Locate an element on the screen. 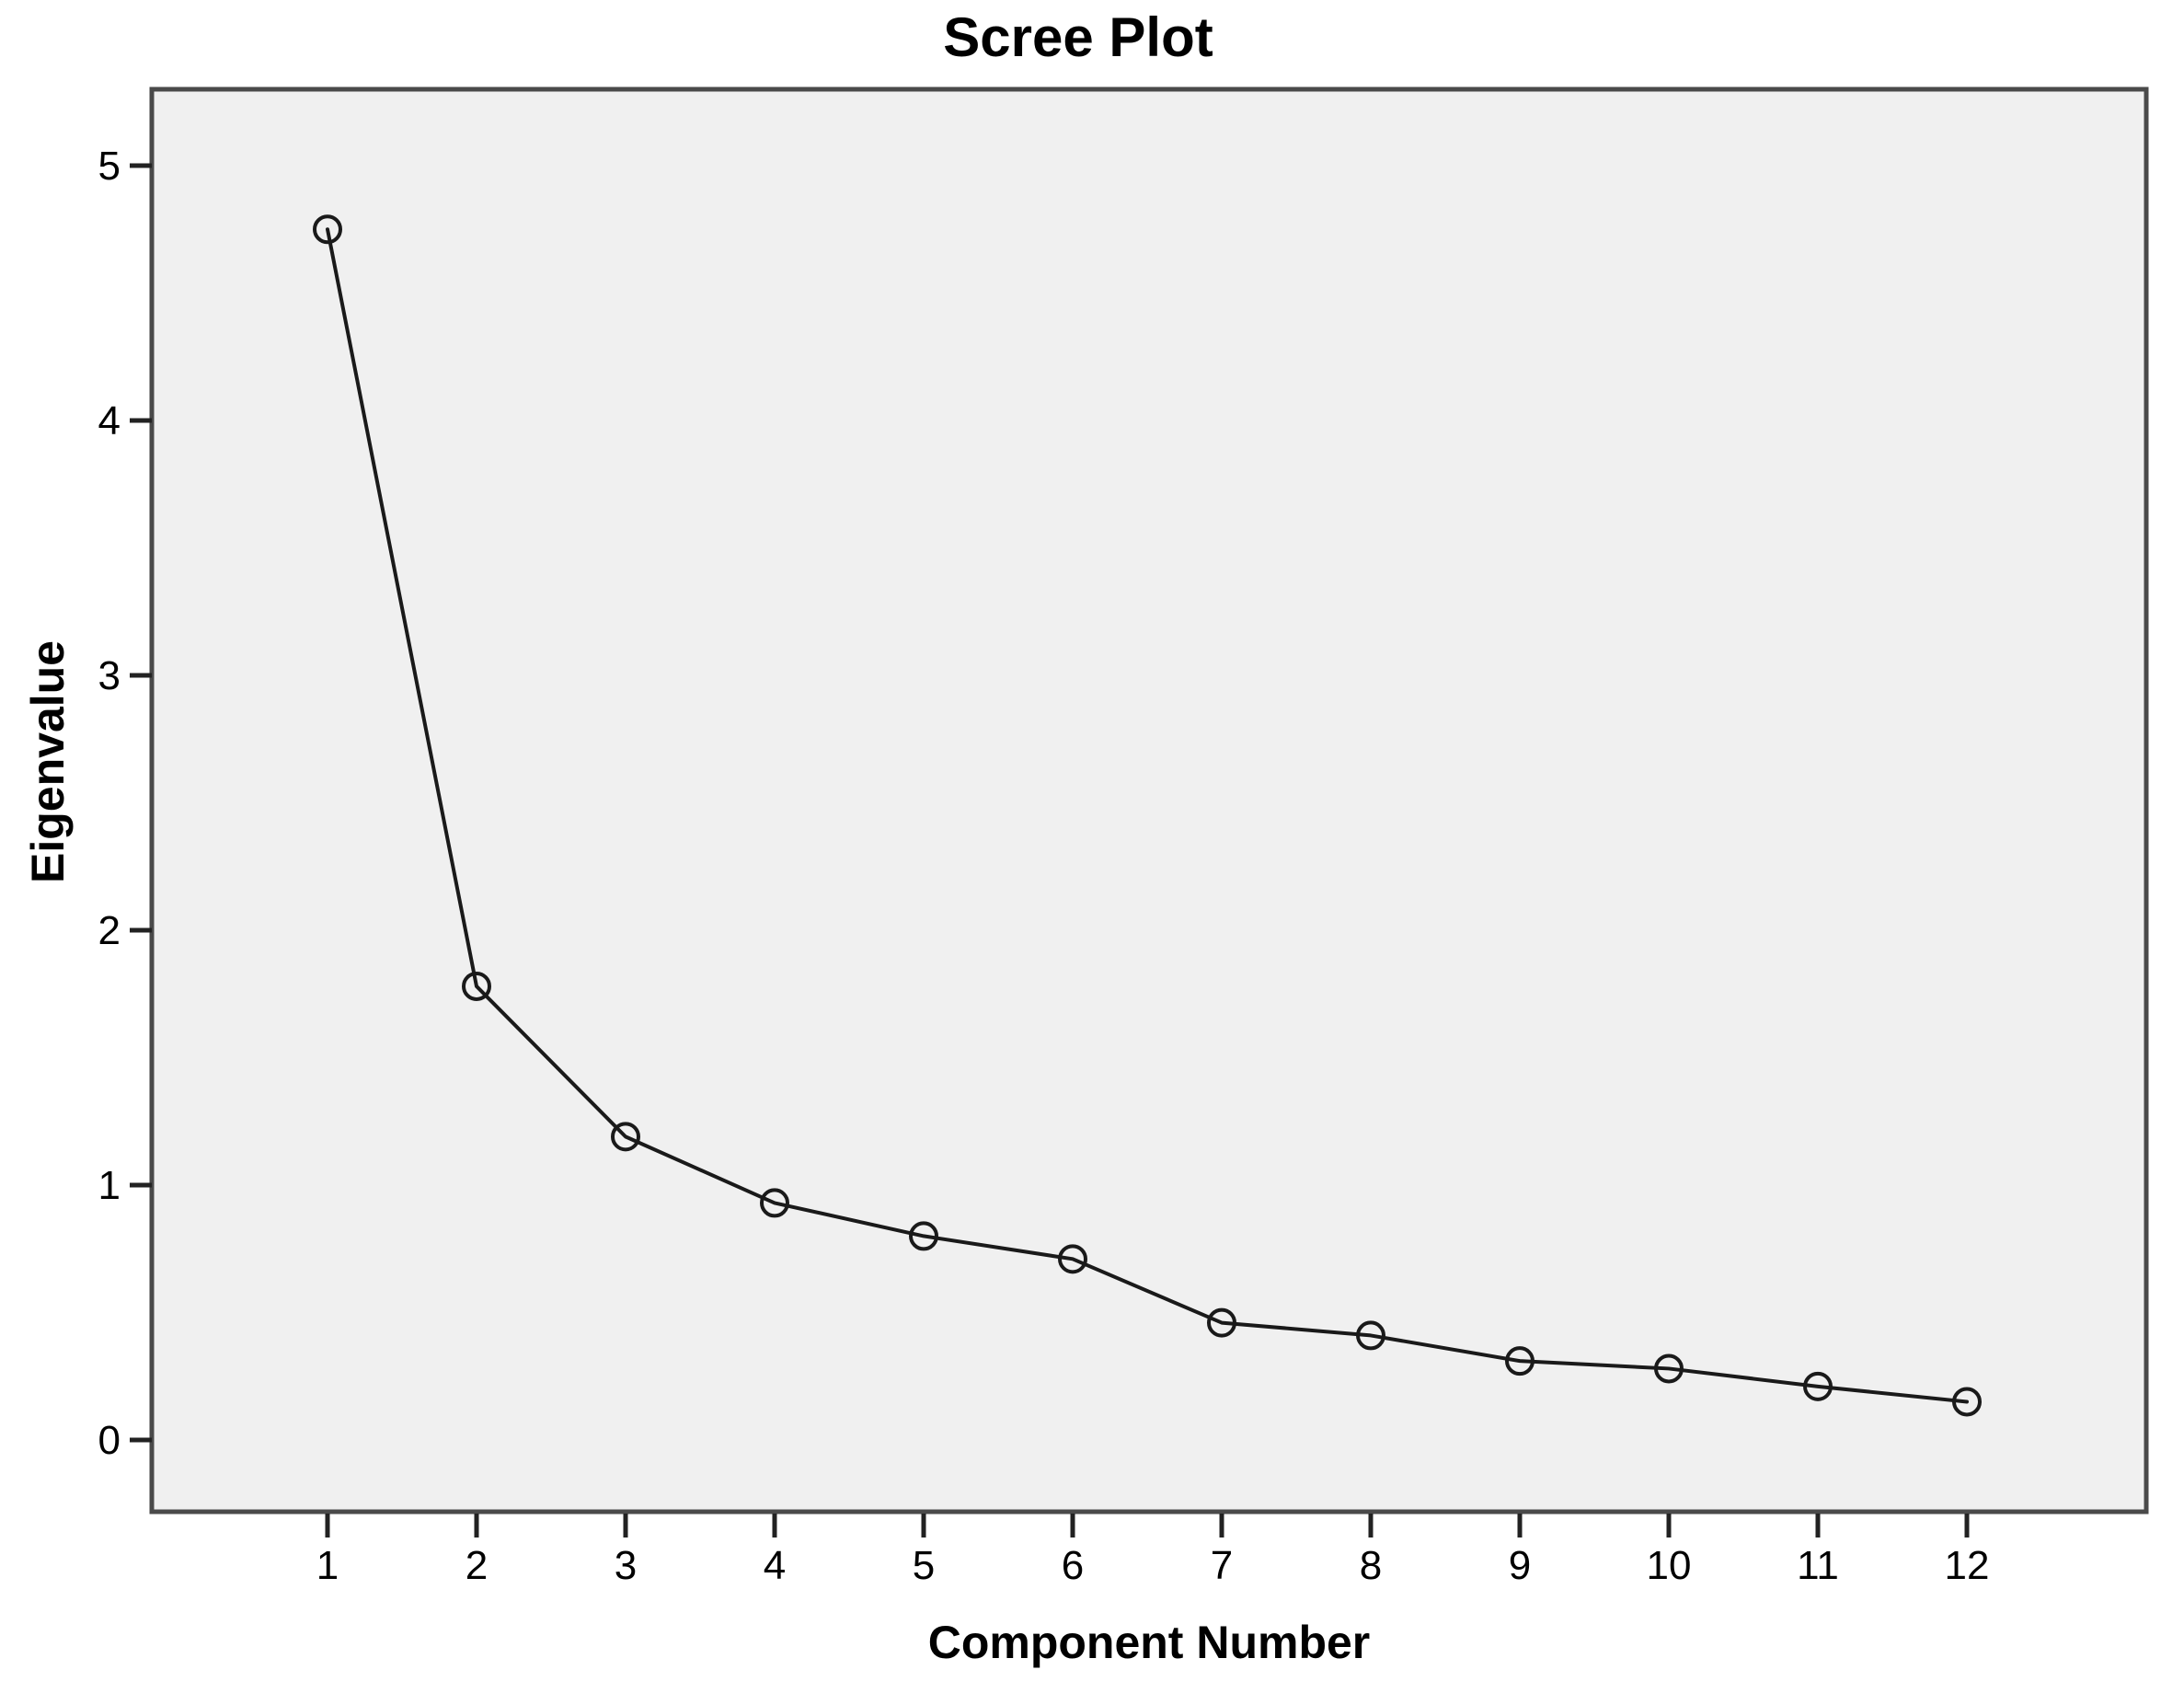  x-axis-title: Component Number is located at coordinates (1149, 1642).